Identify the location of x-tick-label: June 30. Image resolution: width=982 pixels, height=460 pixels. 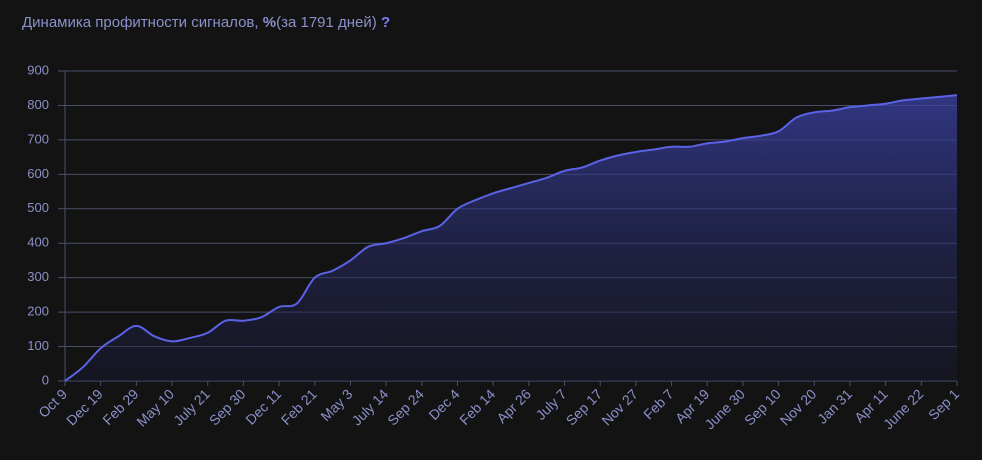
(724, 409).